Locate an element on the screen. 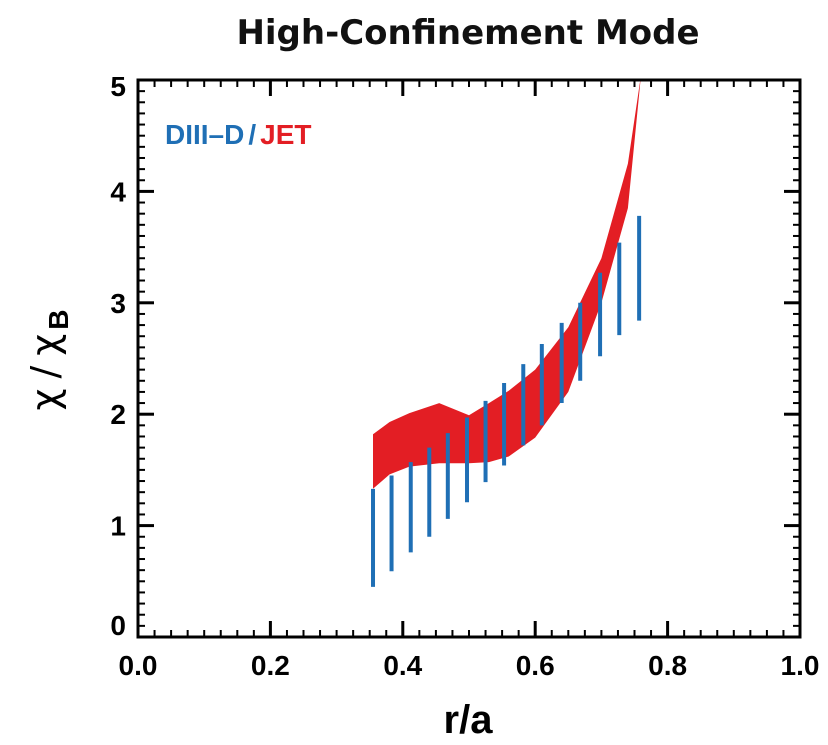 Image resolution: width=828 pixels, height=745 pixels. y-axis-label-symbol: χ is located at coordinates (45, 400).